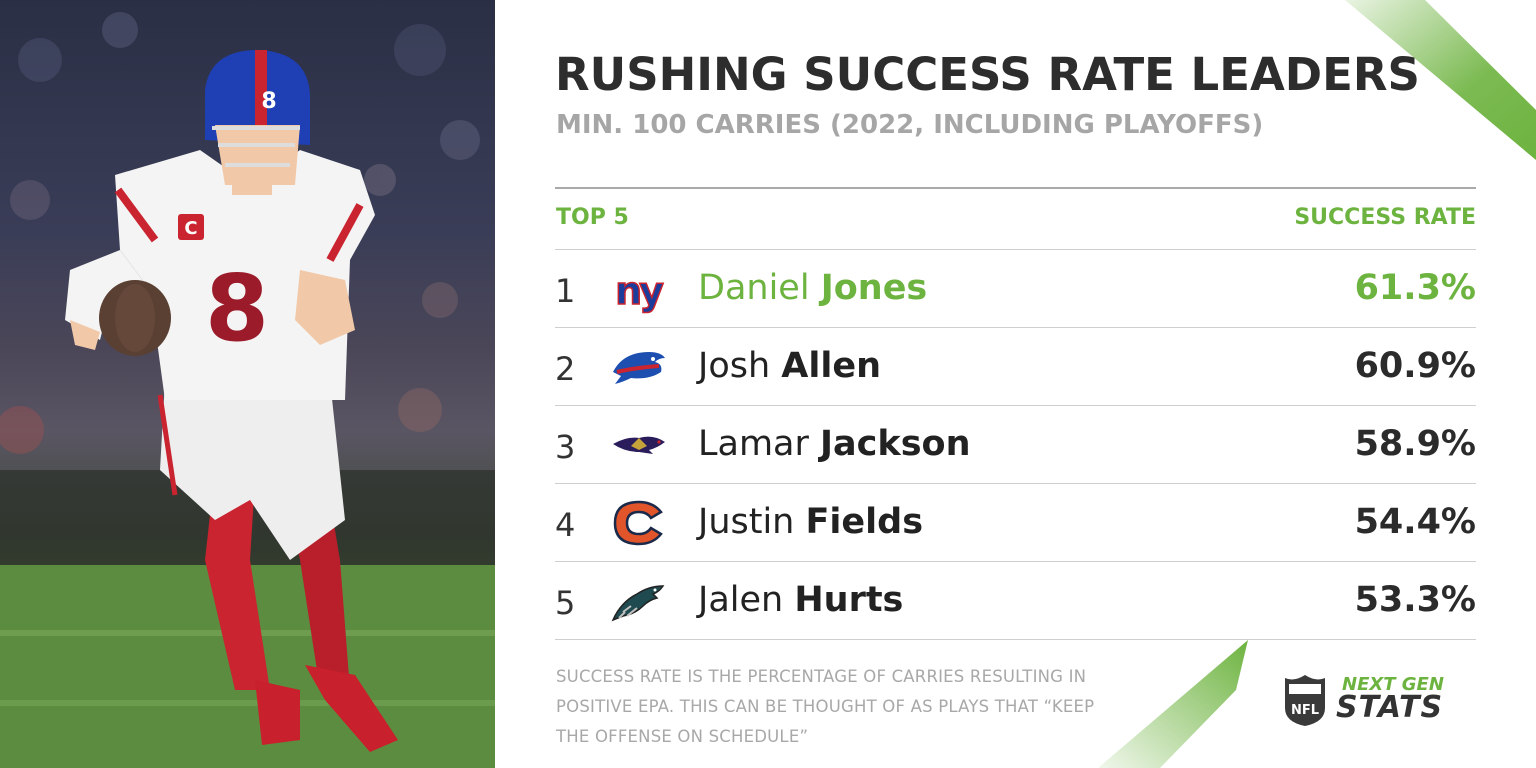 The image size is (1536, 768). What do you see at coordinates (1390, 707) in the screenshot?
I see `brand-line-2: STATS` at bounding box center [1390, 707].